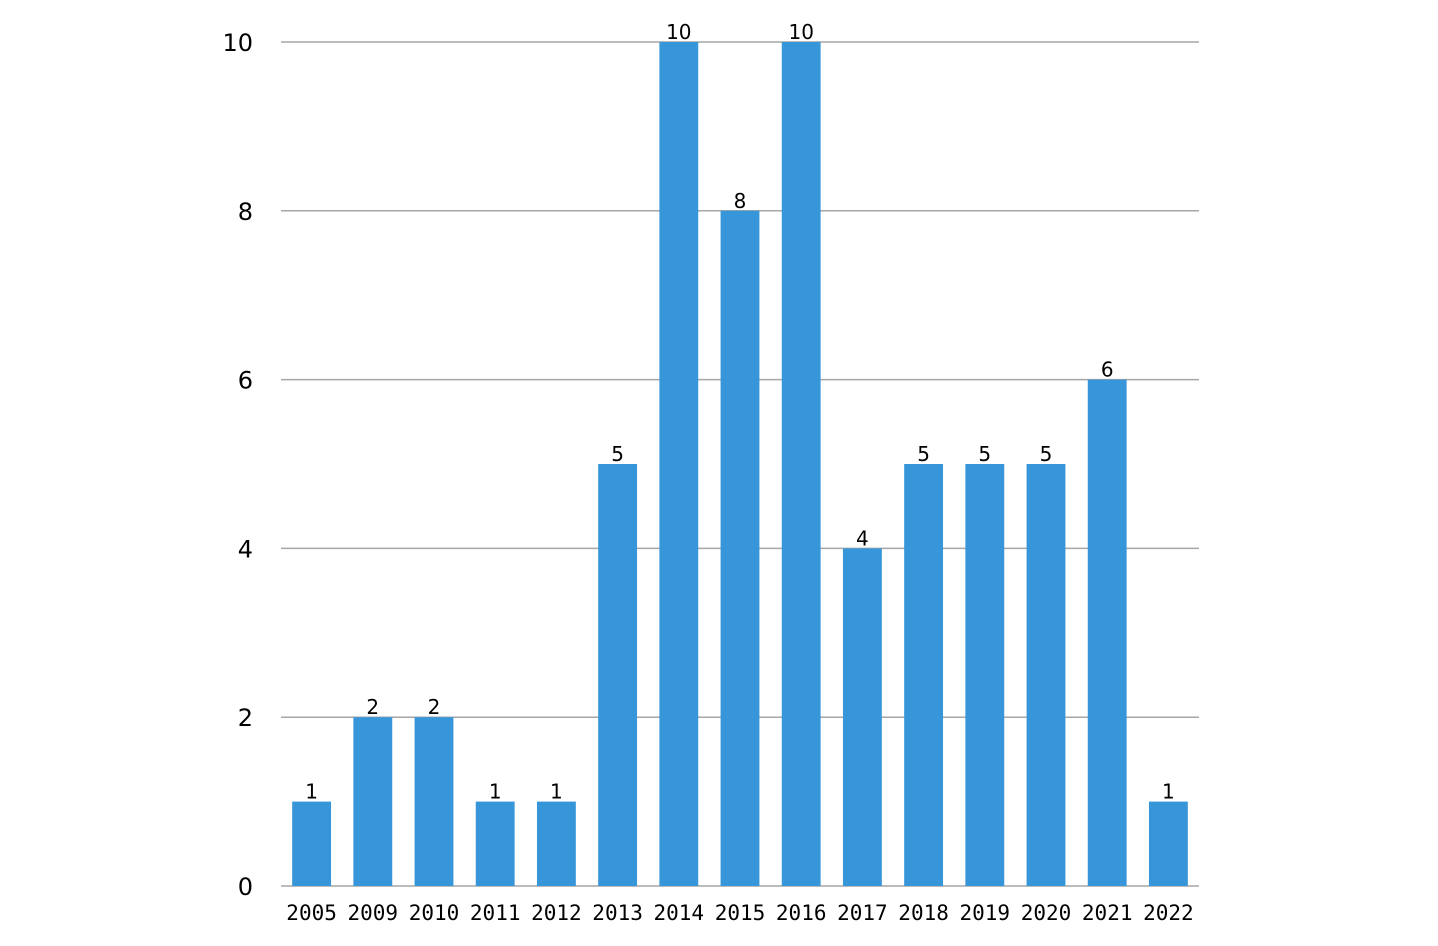  What do you see at coordinates (556, 792) in the screenshot?
I see `data-label-2012: 1` at bounding box center [556, 792].